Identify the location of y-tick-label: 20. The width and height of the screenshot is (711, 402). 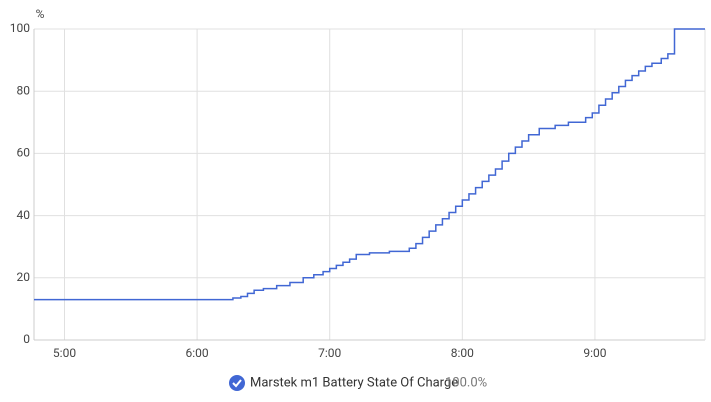
(24, 277).